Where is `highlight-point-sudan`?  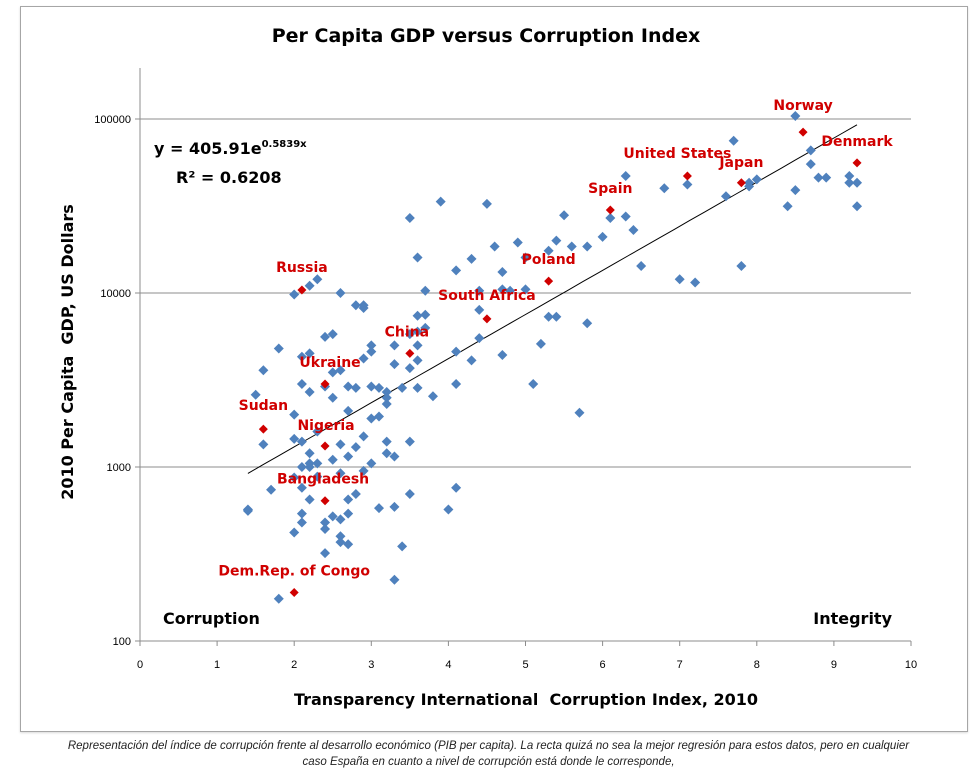
highlight-point-sudan is located at coordinates (263, 429).